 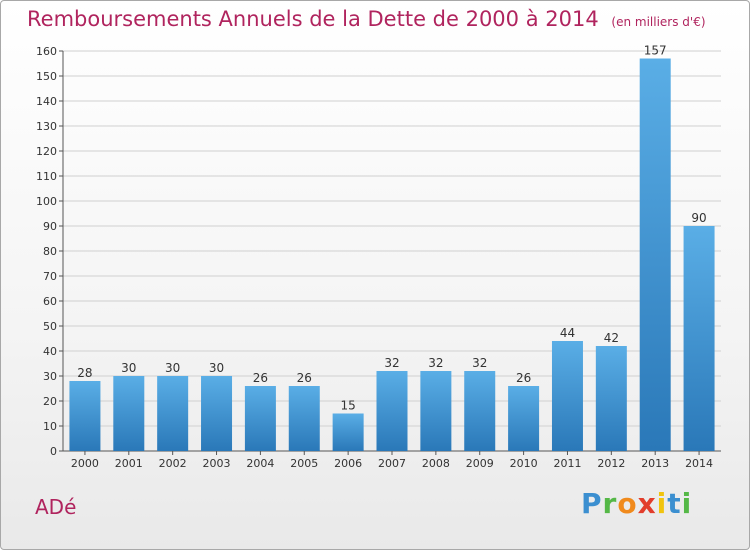 What do you see at coordinates (611, 463) in the screenshot?
I see `x-tick-label: 2012` at bounding box center [611, 463].